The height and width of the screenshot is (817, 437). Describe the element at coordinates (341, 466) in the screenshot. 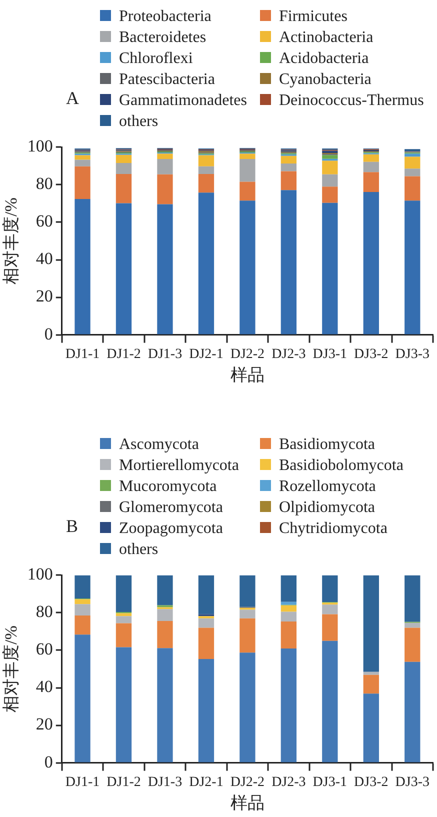

I see `legend-label: Basidiobolomycota` at that location.